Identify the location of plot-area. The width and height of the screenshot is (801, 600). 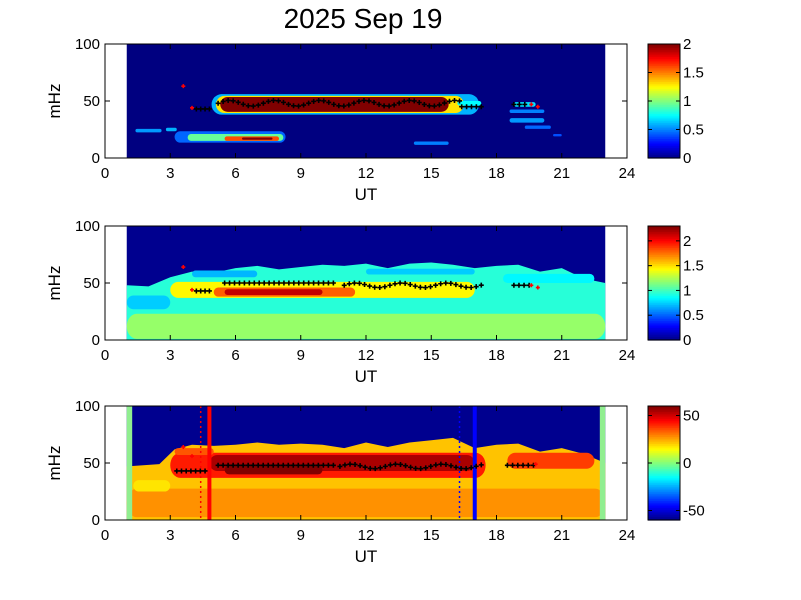
(366, 101).